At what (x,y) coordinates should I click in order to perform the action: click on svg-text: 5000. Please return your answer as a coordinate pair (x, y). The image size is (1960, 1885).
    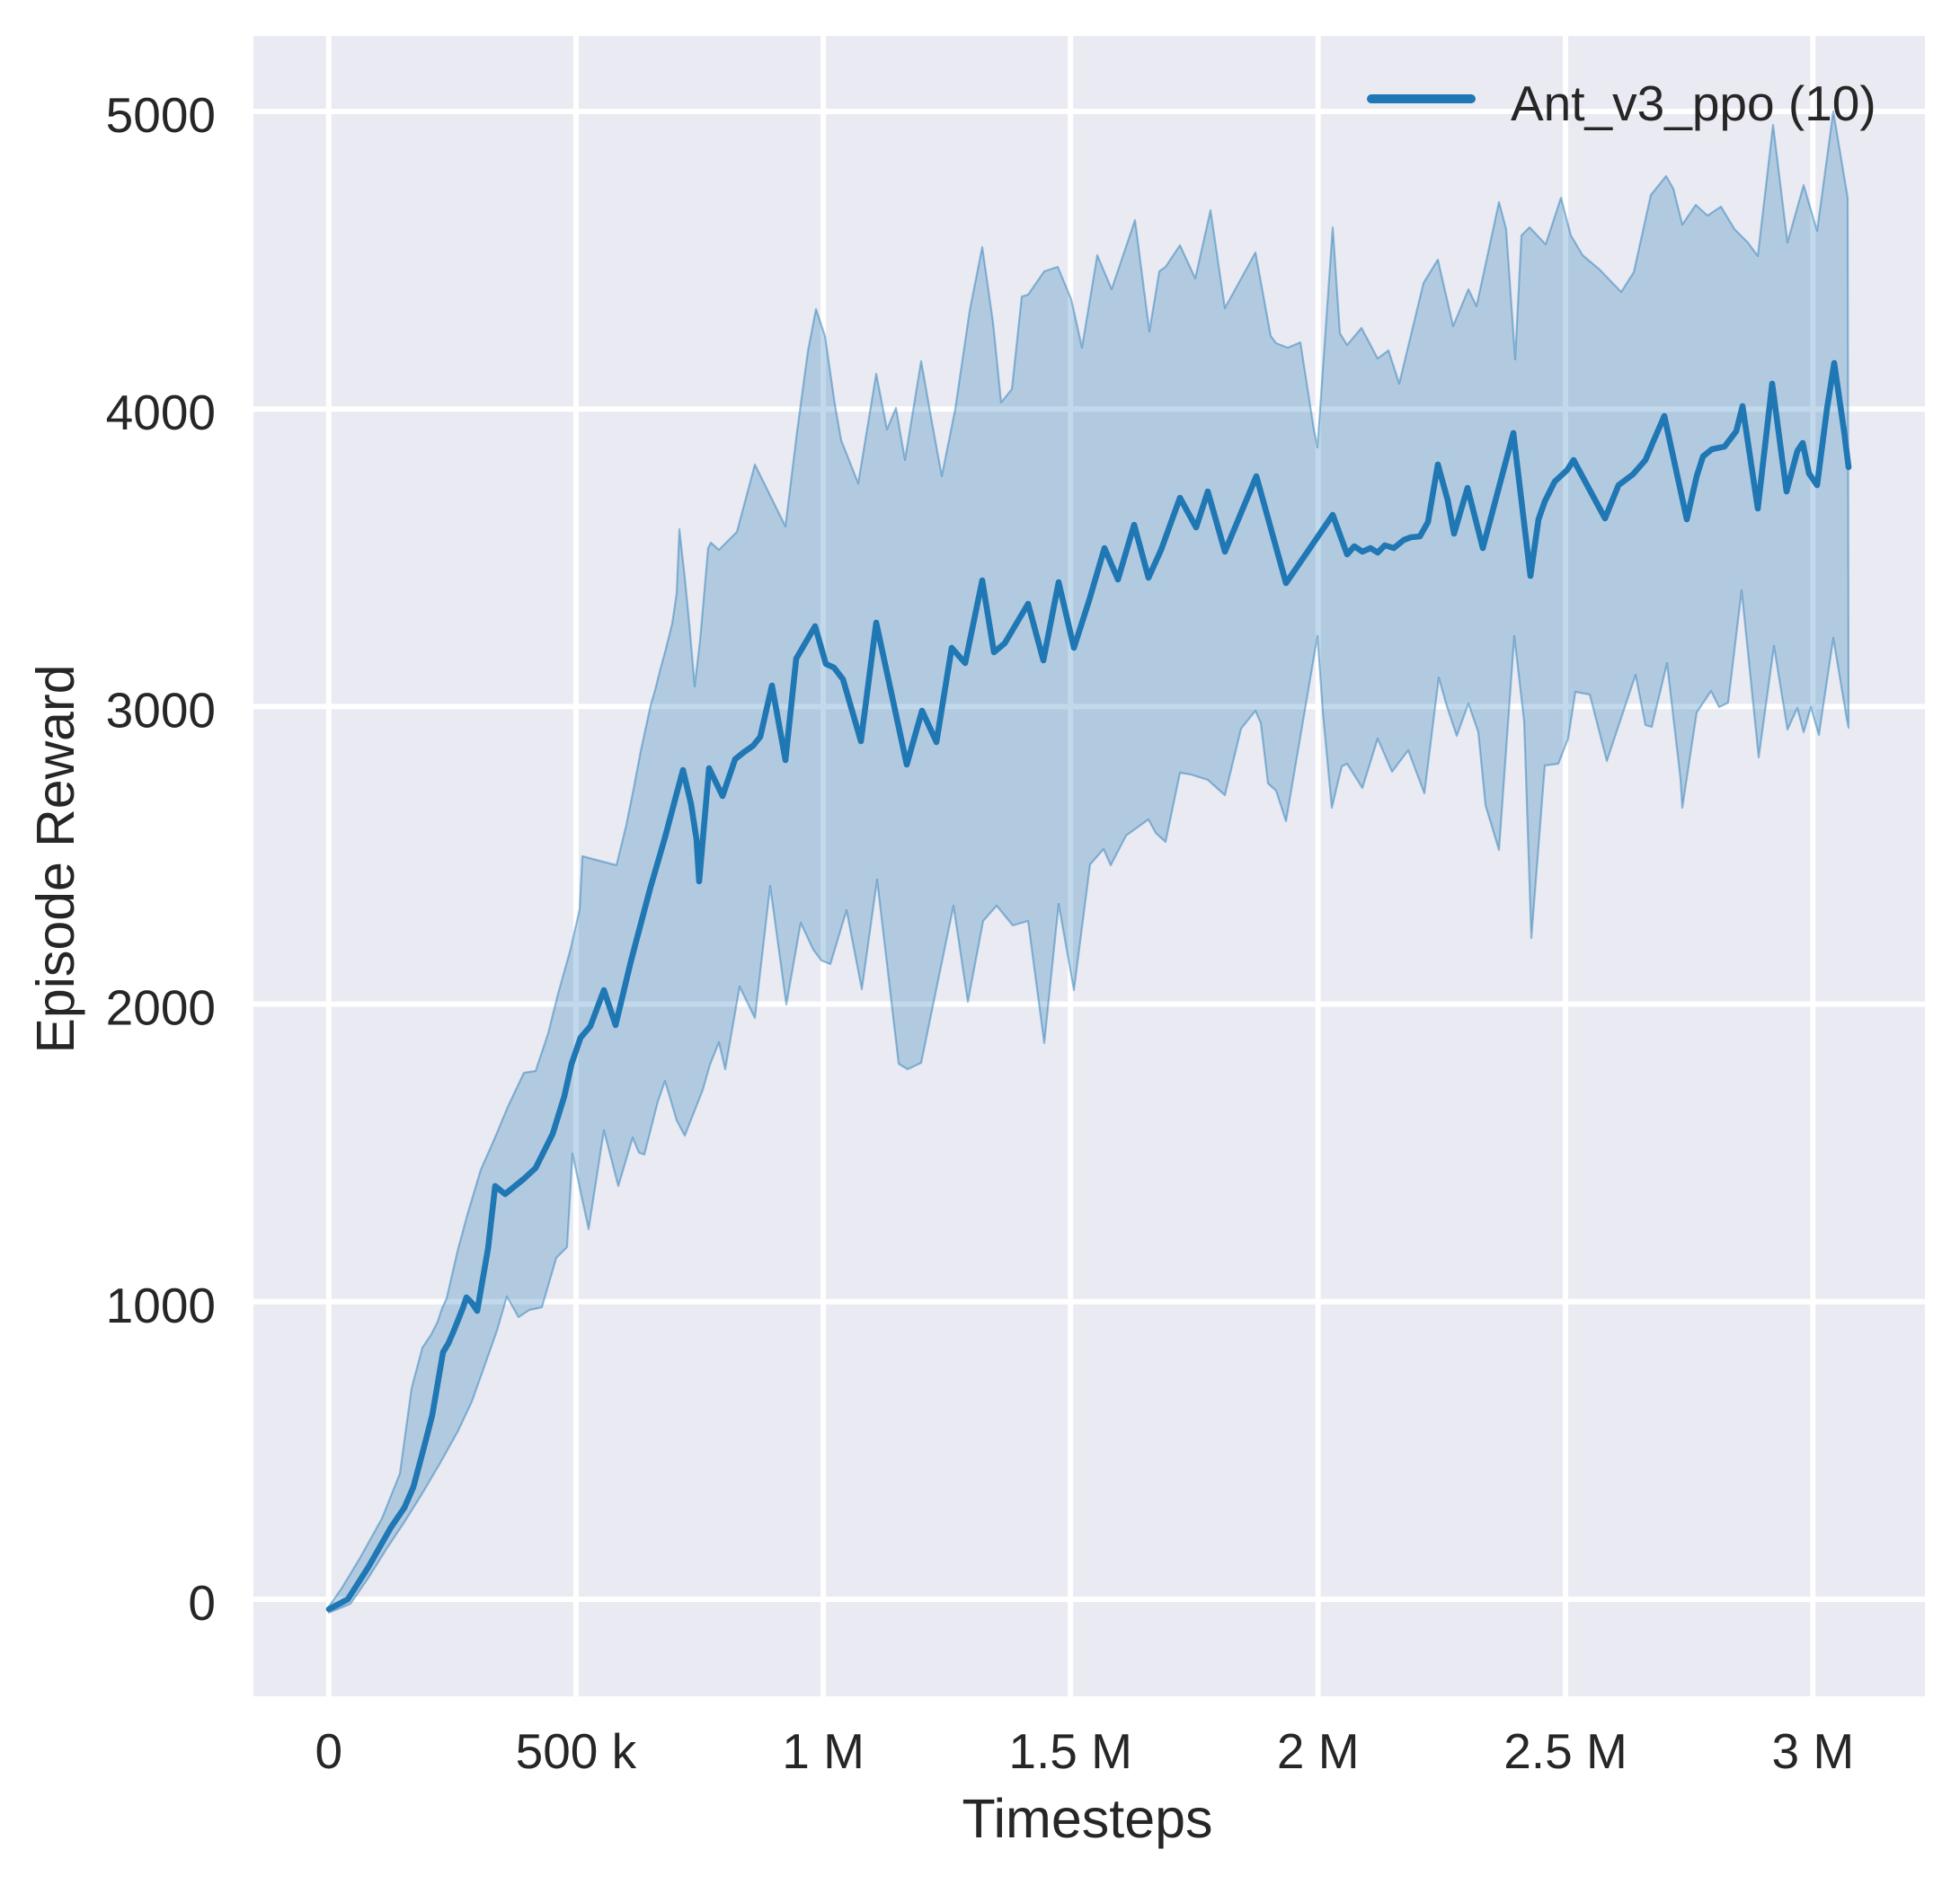
    Looking at the image, I should click on (161, 115).